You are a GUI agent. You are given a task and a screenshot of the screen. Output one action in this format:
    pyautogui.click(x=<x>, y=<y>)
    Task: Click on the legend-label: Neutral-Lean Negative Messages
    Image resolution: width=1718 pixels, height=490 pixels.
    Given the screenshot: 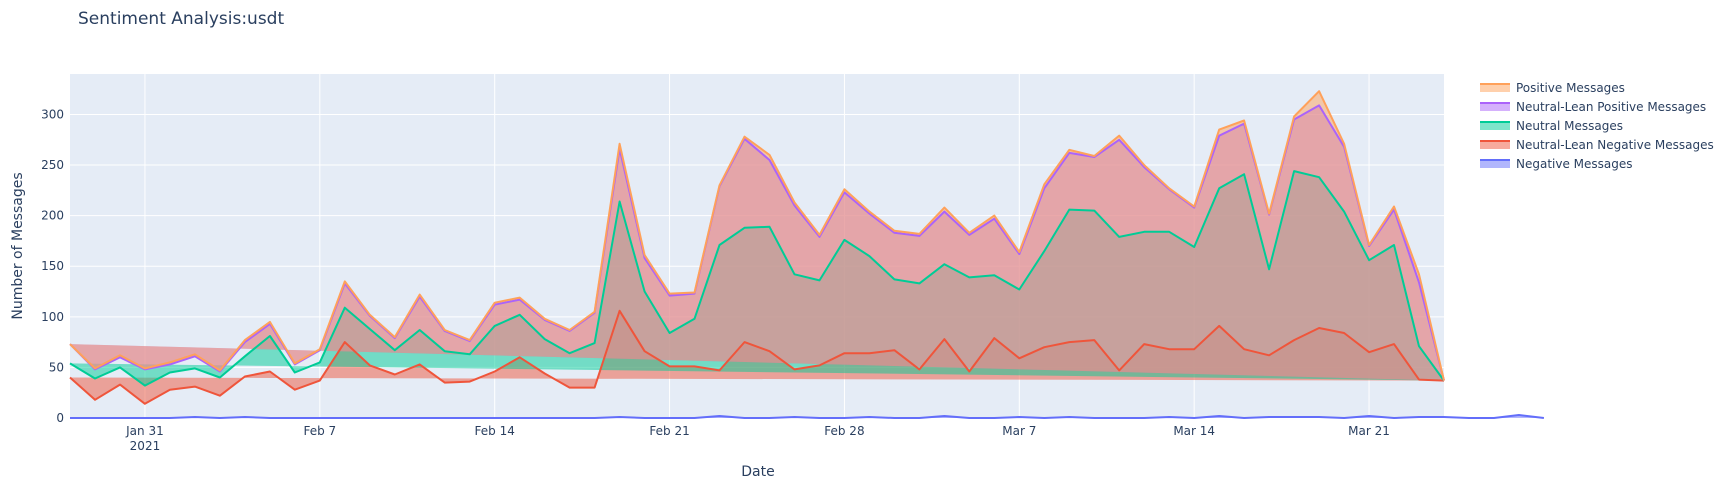 What is the action you would take?
    pyautogui.click(x=1615, y=145)
    